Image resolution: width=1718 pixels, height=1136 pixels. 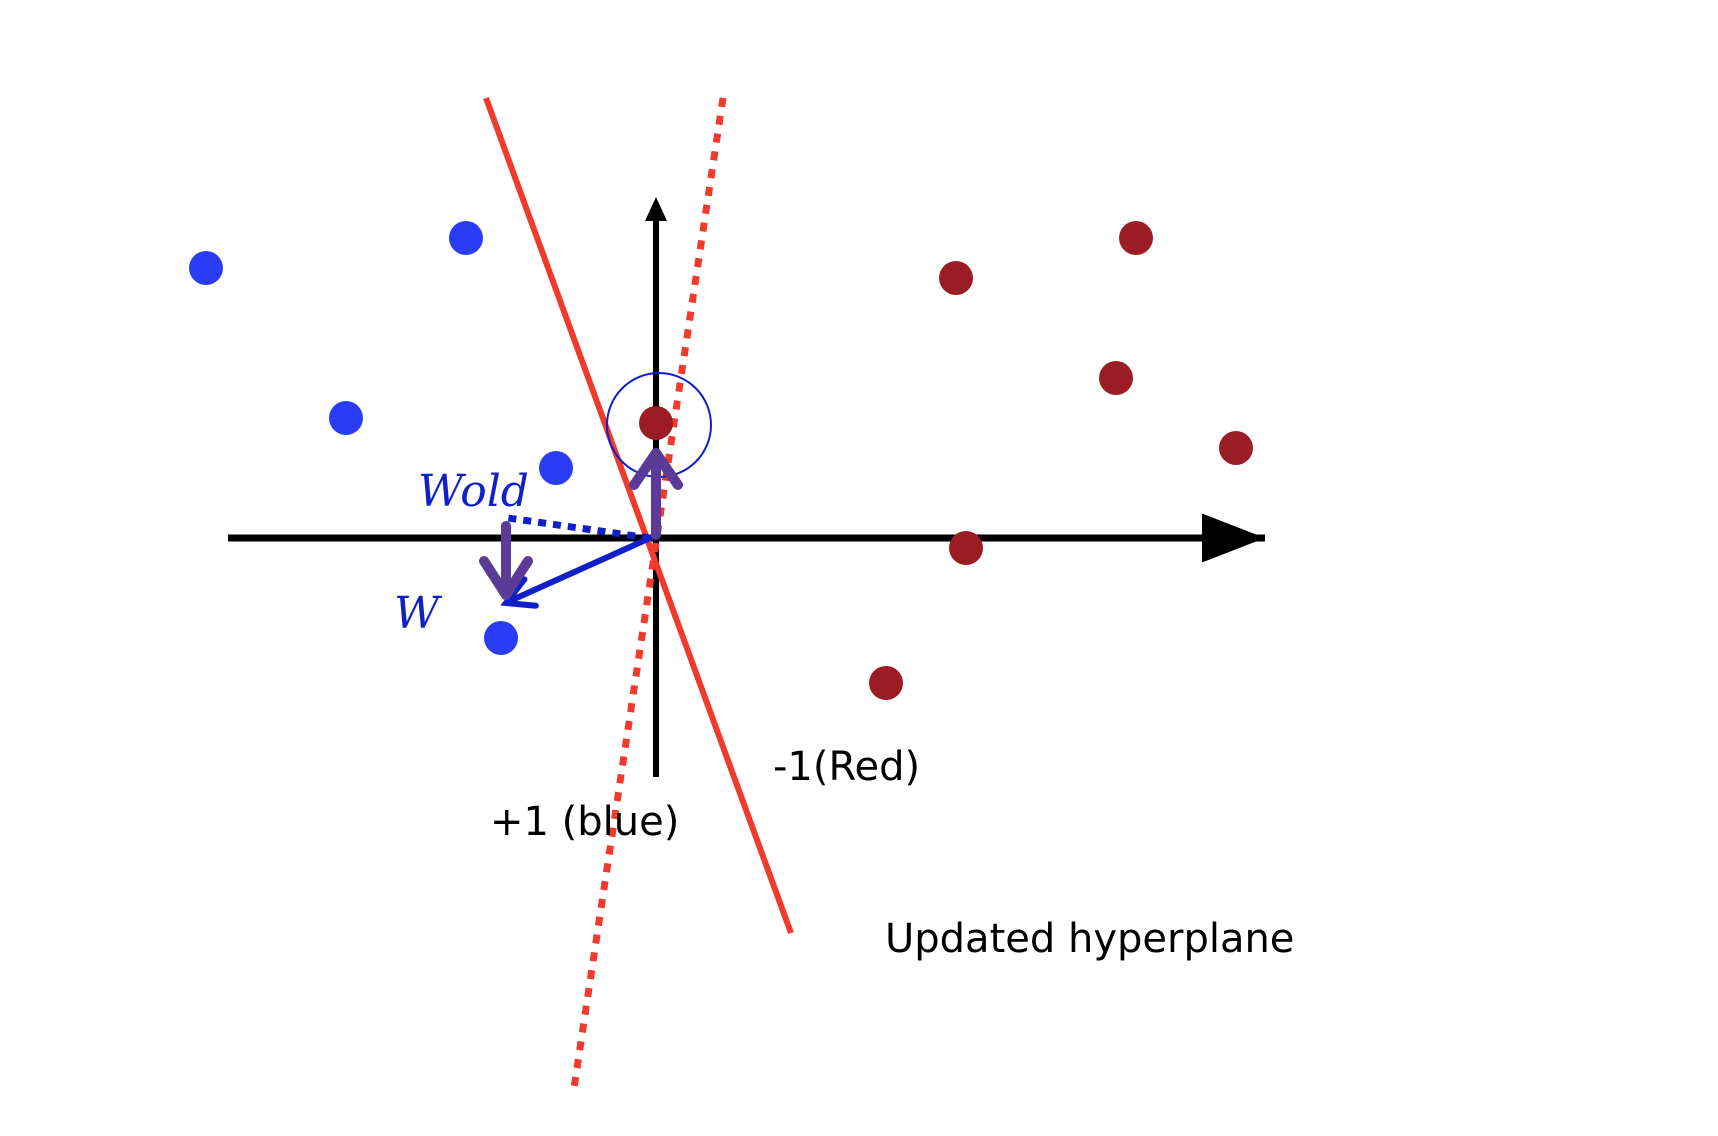 I want to click on update-arrow-down-head, so click(x=506, y=578).